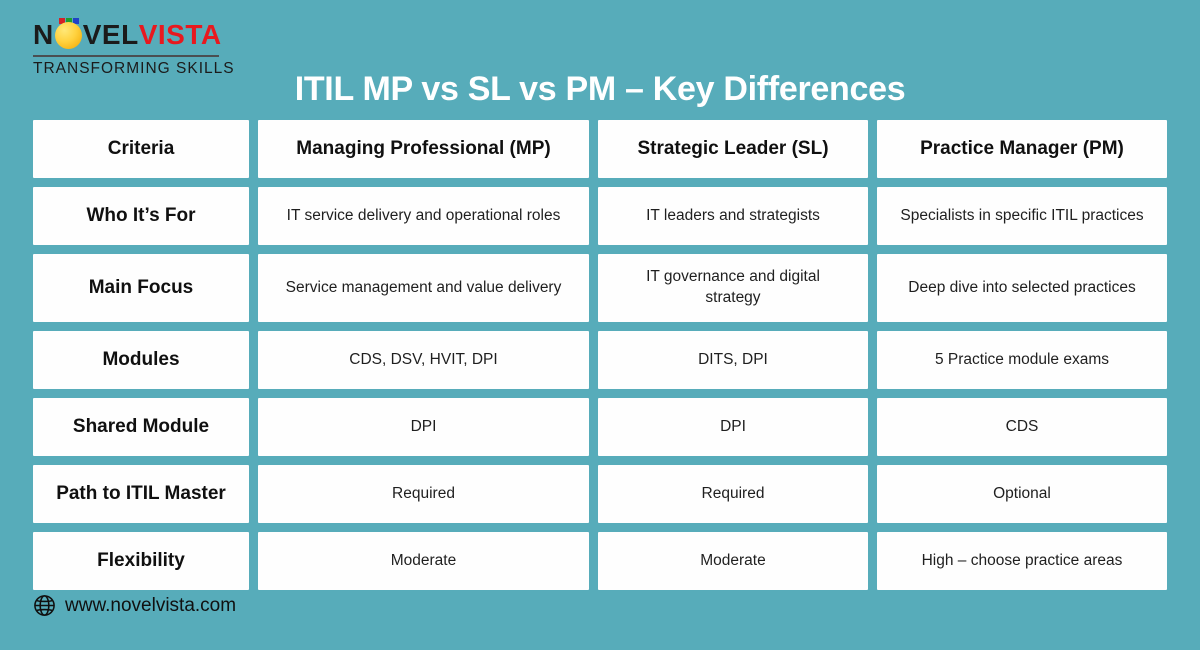 Image resolution: width=1200 pixels, height=650 pixels. What do you see at coordinates (110, 34) in the screenshot?
I see `logo-text-vel: VEL` at bounding box center [110, 34].